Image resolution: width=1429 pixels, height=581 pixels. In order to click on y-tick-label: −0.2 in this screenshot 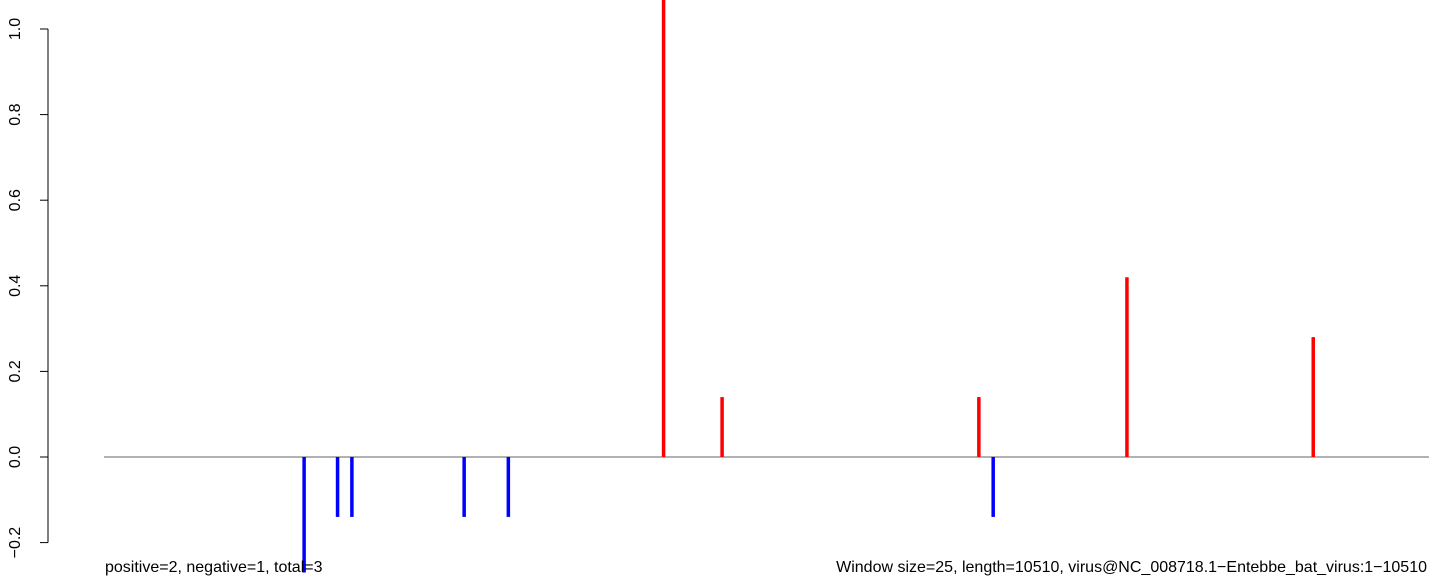, I will do `click(15, 543)`.